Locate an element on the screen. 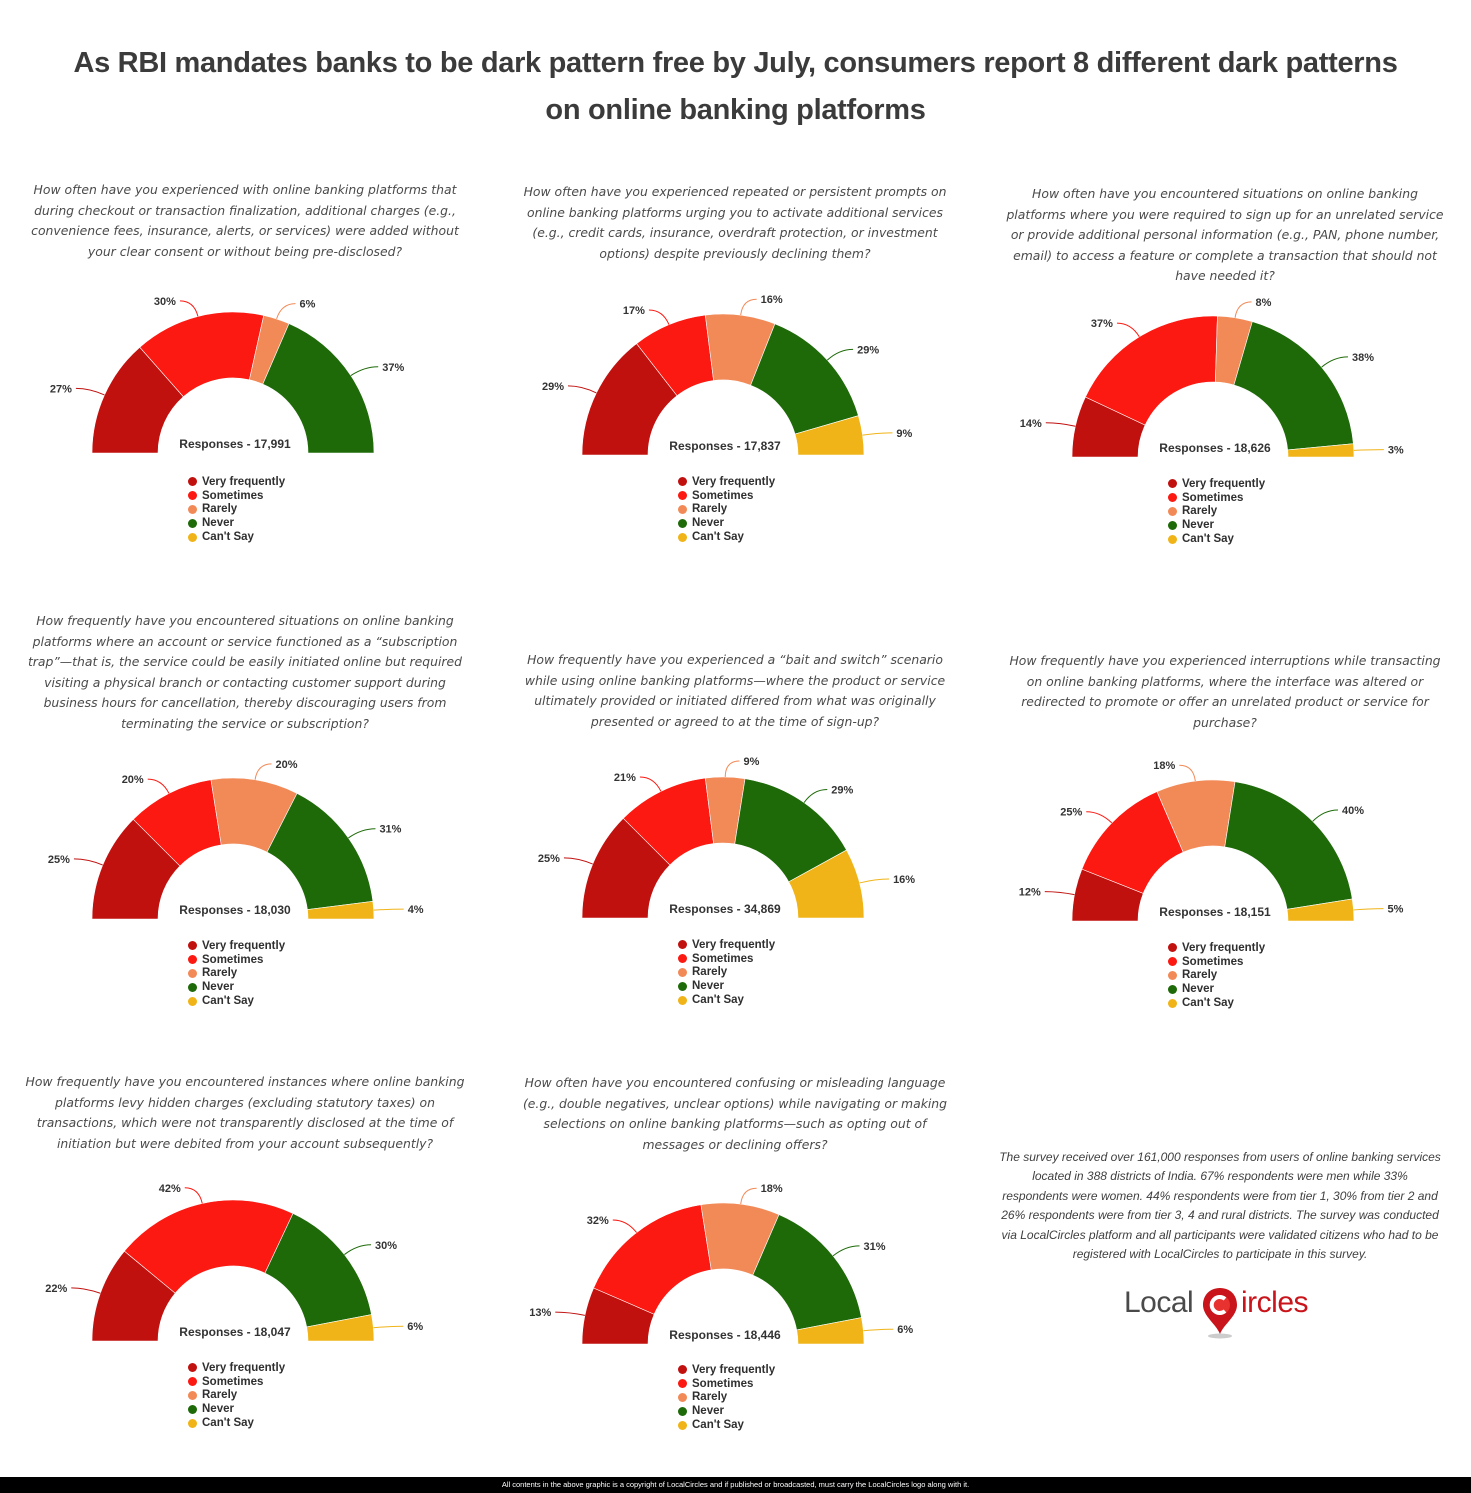  data-label: 37% is located at coordinates (393, 368).